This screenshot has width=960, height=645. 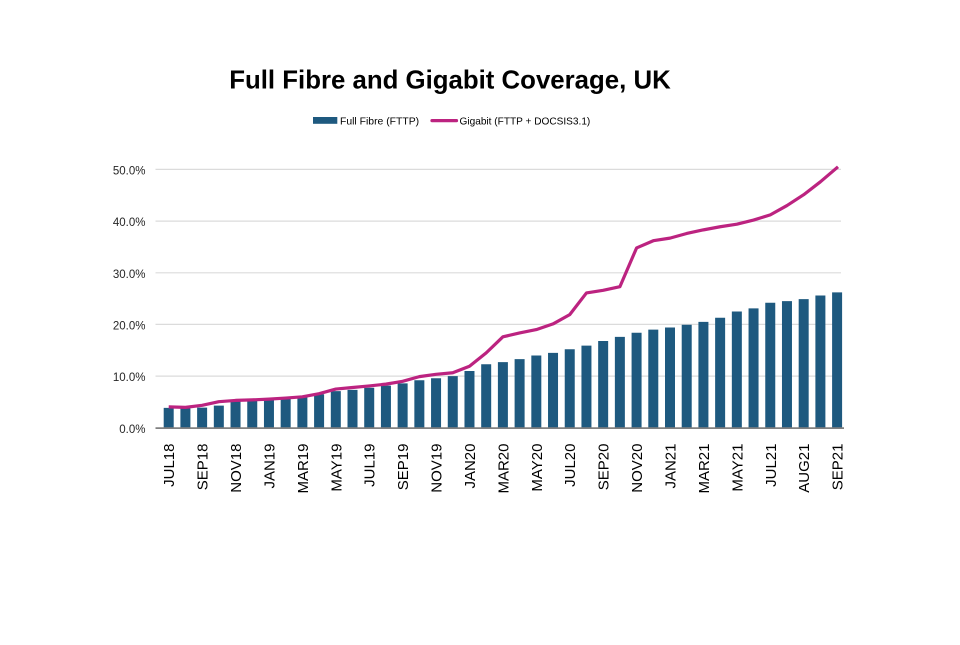 What do you see at coordinates (503, 469) in the screenshot?
I see `svg-text: MAR20` at bounding box center [503, 469].